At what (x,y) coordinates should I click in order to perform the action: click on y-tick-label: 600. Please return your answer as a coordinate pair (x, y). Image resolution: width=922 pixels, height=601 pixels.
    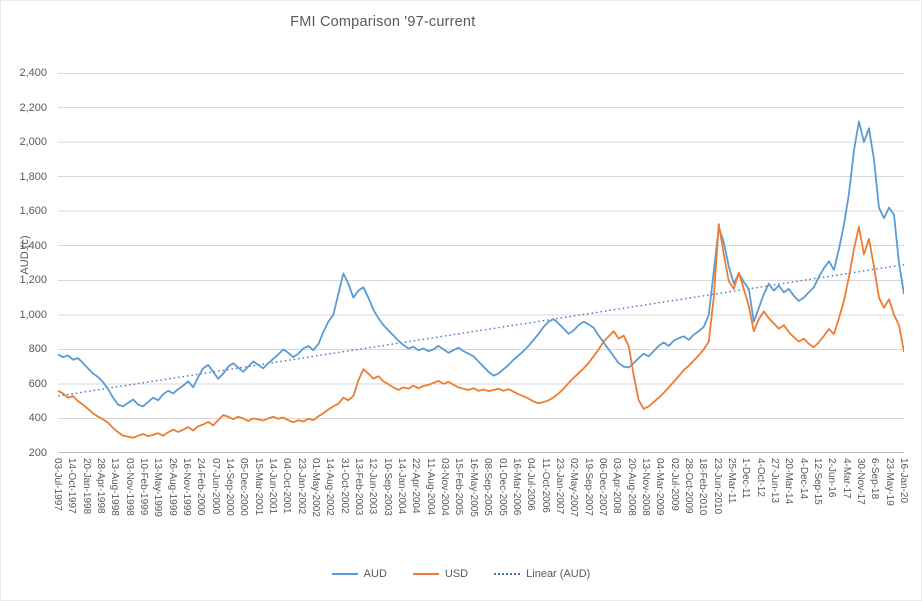
    Looking at the image, I should click on (37, 383).